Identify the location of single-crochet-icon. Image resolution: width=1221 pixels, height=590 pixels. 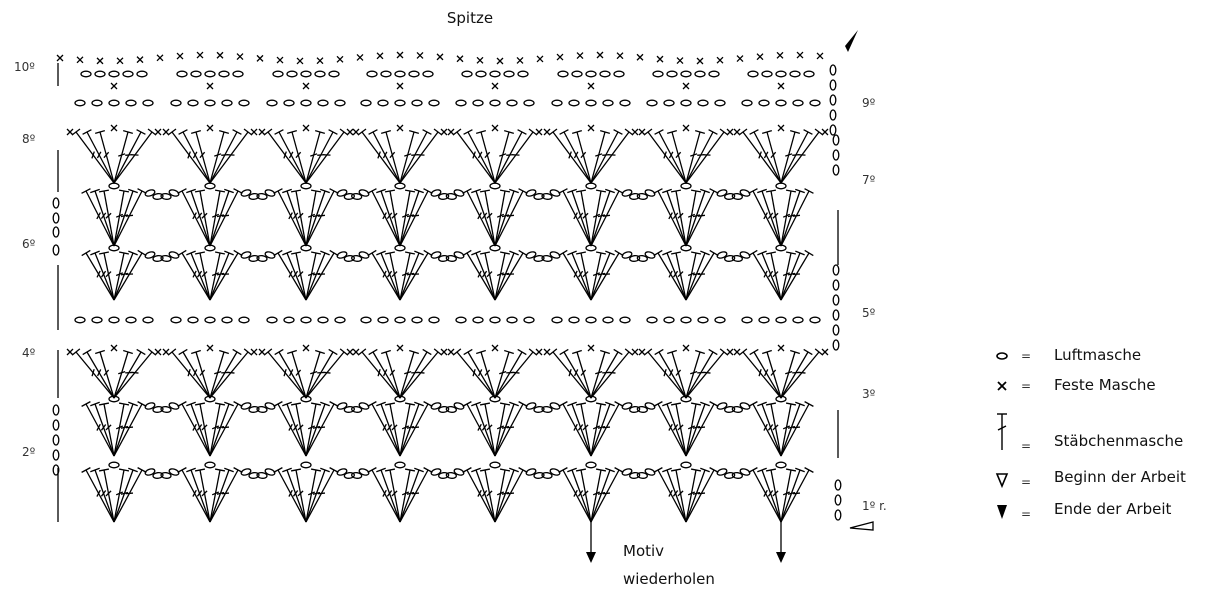
(1002, 386).